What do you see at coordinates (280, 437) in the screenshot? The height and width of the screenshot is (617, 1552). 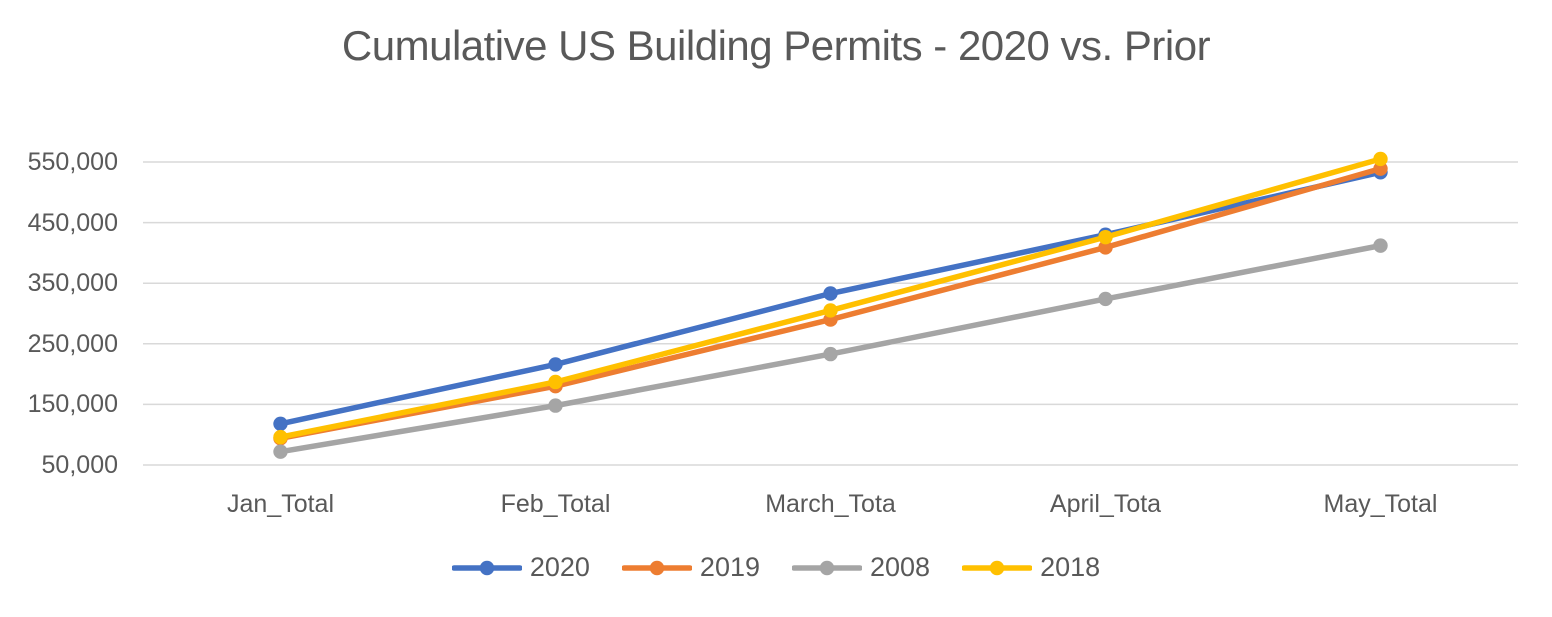 I see `data-point-2018-Jan_Total` at bounding box center [280, 437].